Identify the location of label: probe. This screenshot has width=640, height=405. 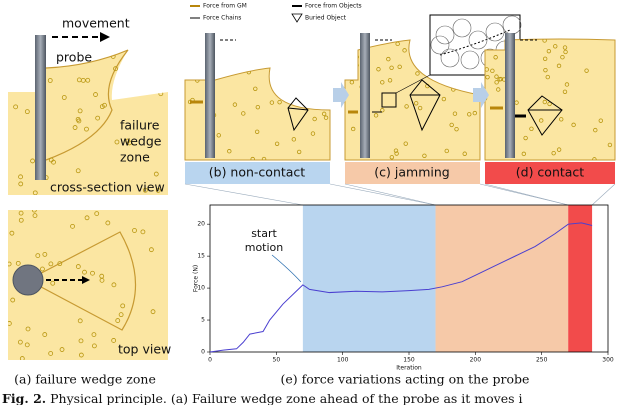
(74, 57).